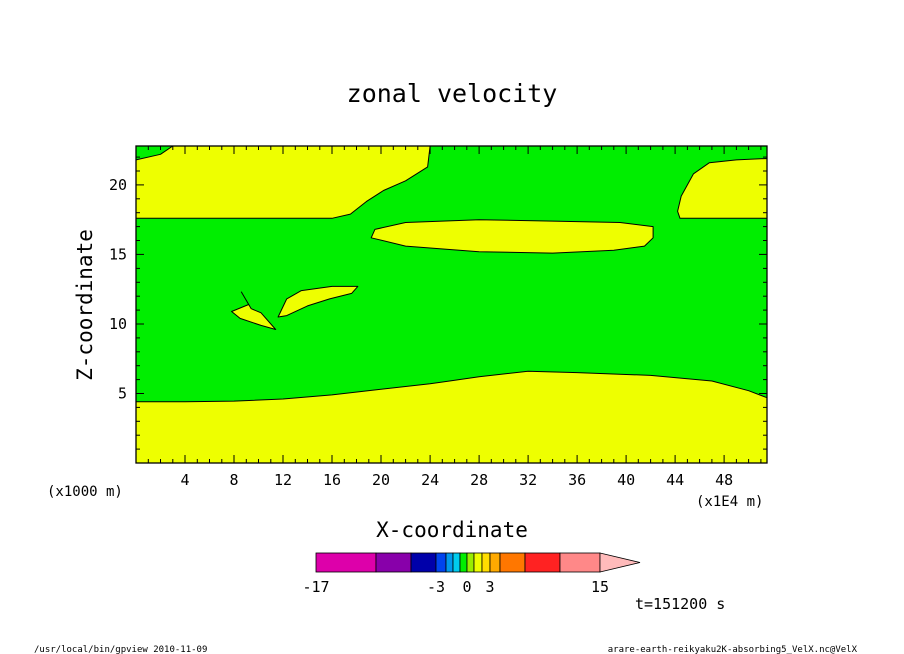 Image resolution: width=904 pixels, height=654 pixels. I want to click on x-tick-label-32: 32, so click(528, 480).